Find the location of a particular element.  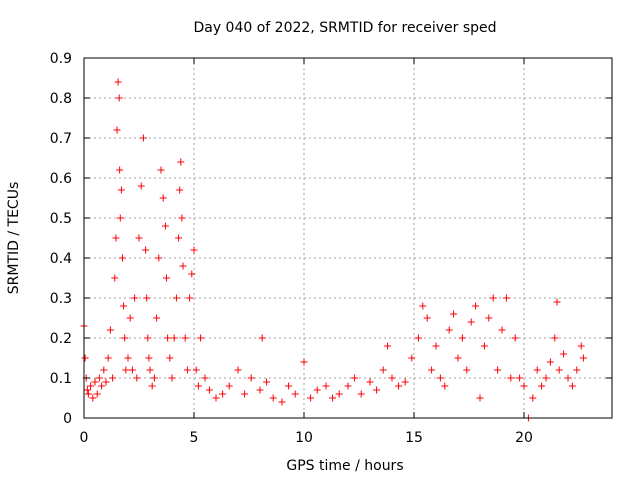

x-tick-label: 20 is located at coordinates (524, 438).